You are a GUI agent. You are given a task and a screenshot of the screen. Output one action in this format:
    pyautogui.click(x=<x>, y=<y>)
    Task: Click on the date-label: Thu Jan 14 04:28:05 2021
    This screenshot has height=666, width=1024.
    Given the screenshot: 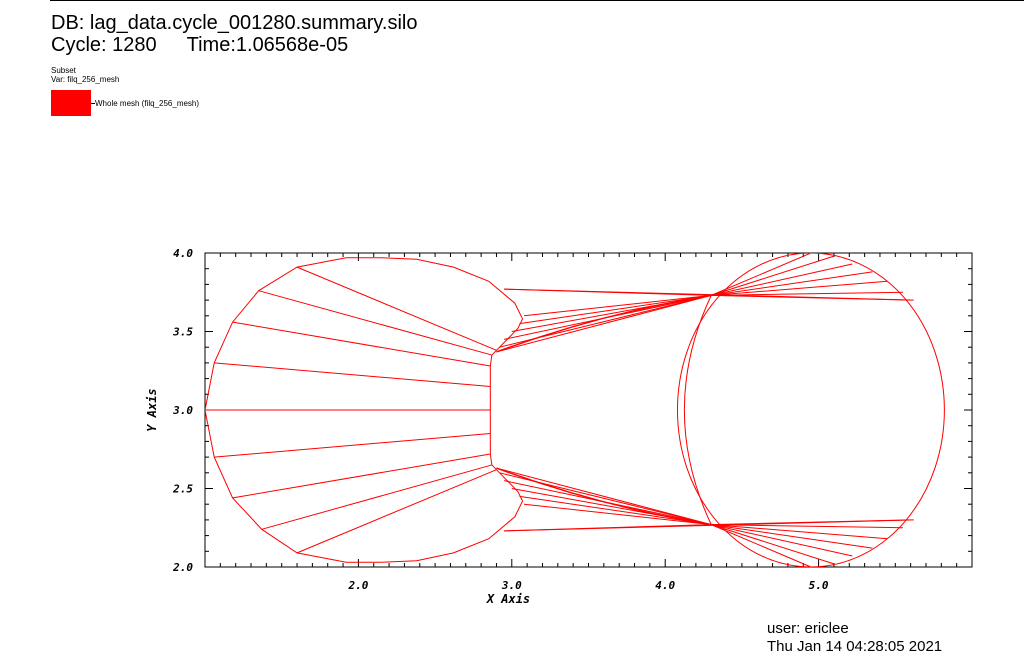 What is the action you would take?
    pyautogui.click(x=855, y=646)
    